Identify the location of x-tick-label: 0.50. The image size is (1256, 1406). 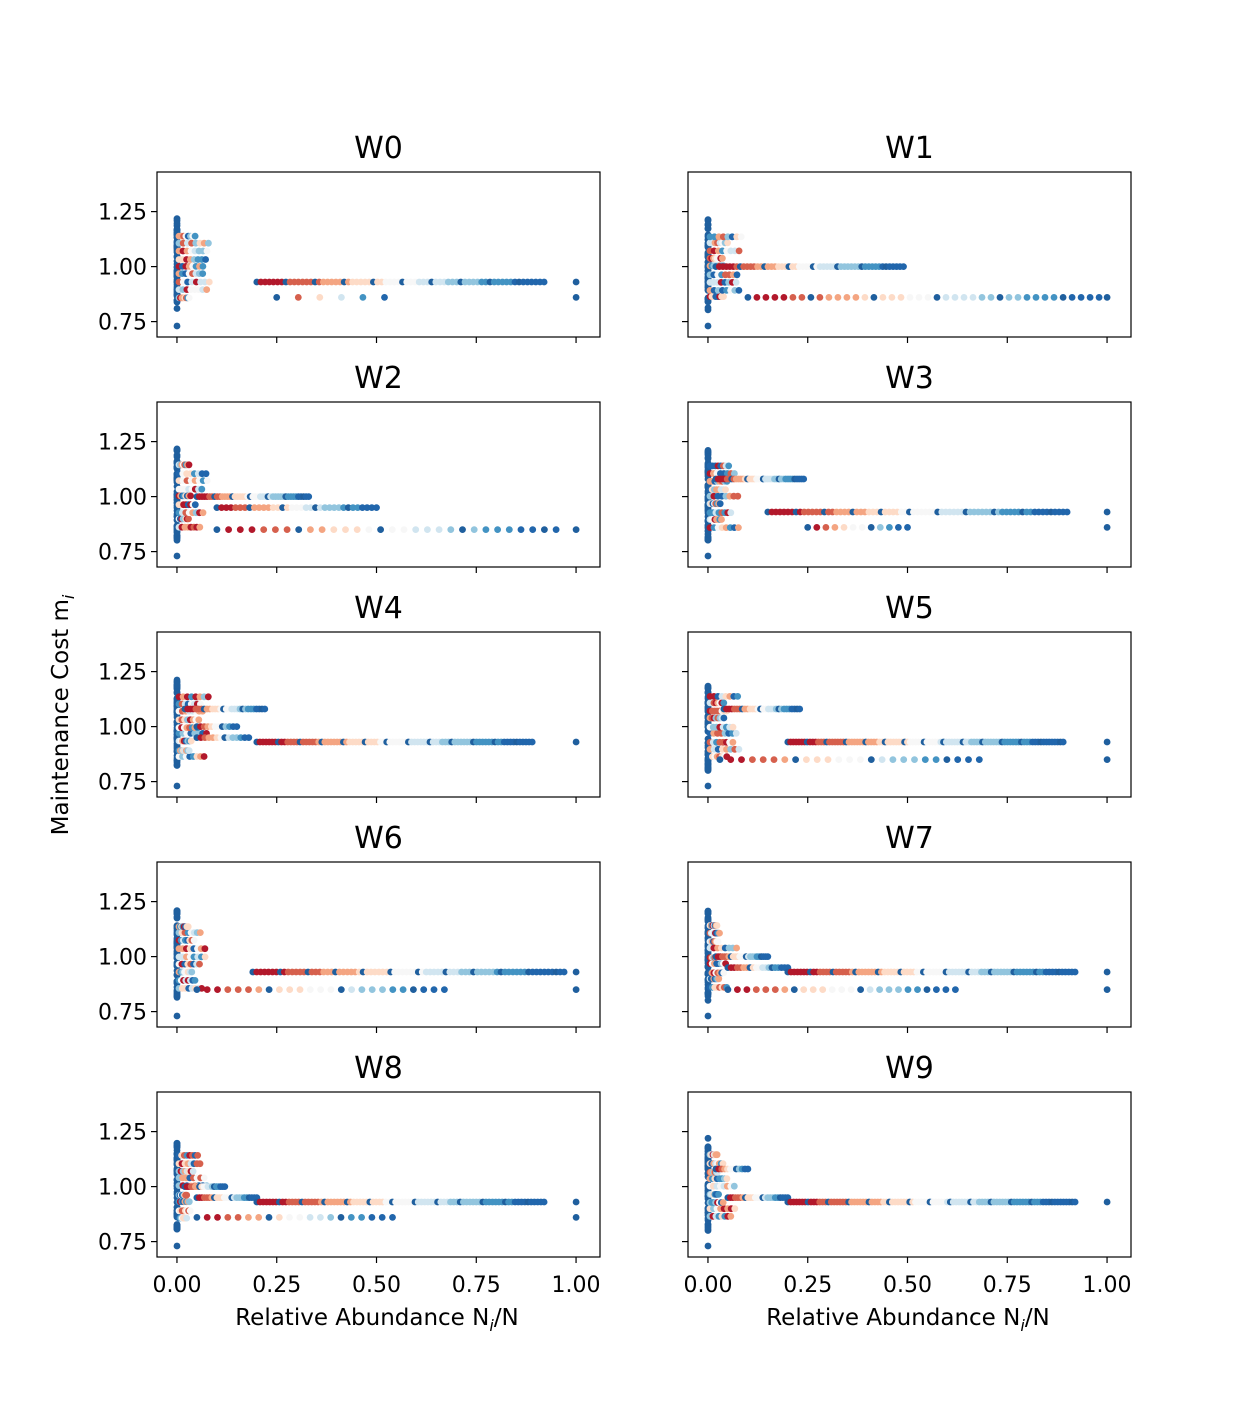
(907, 1285).